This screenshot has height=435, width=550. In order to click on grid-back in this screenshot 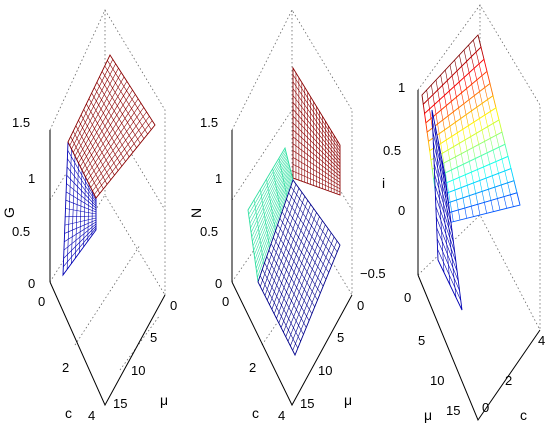, I will do `click(107, 152)`.